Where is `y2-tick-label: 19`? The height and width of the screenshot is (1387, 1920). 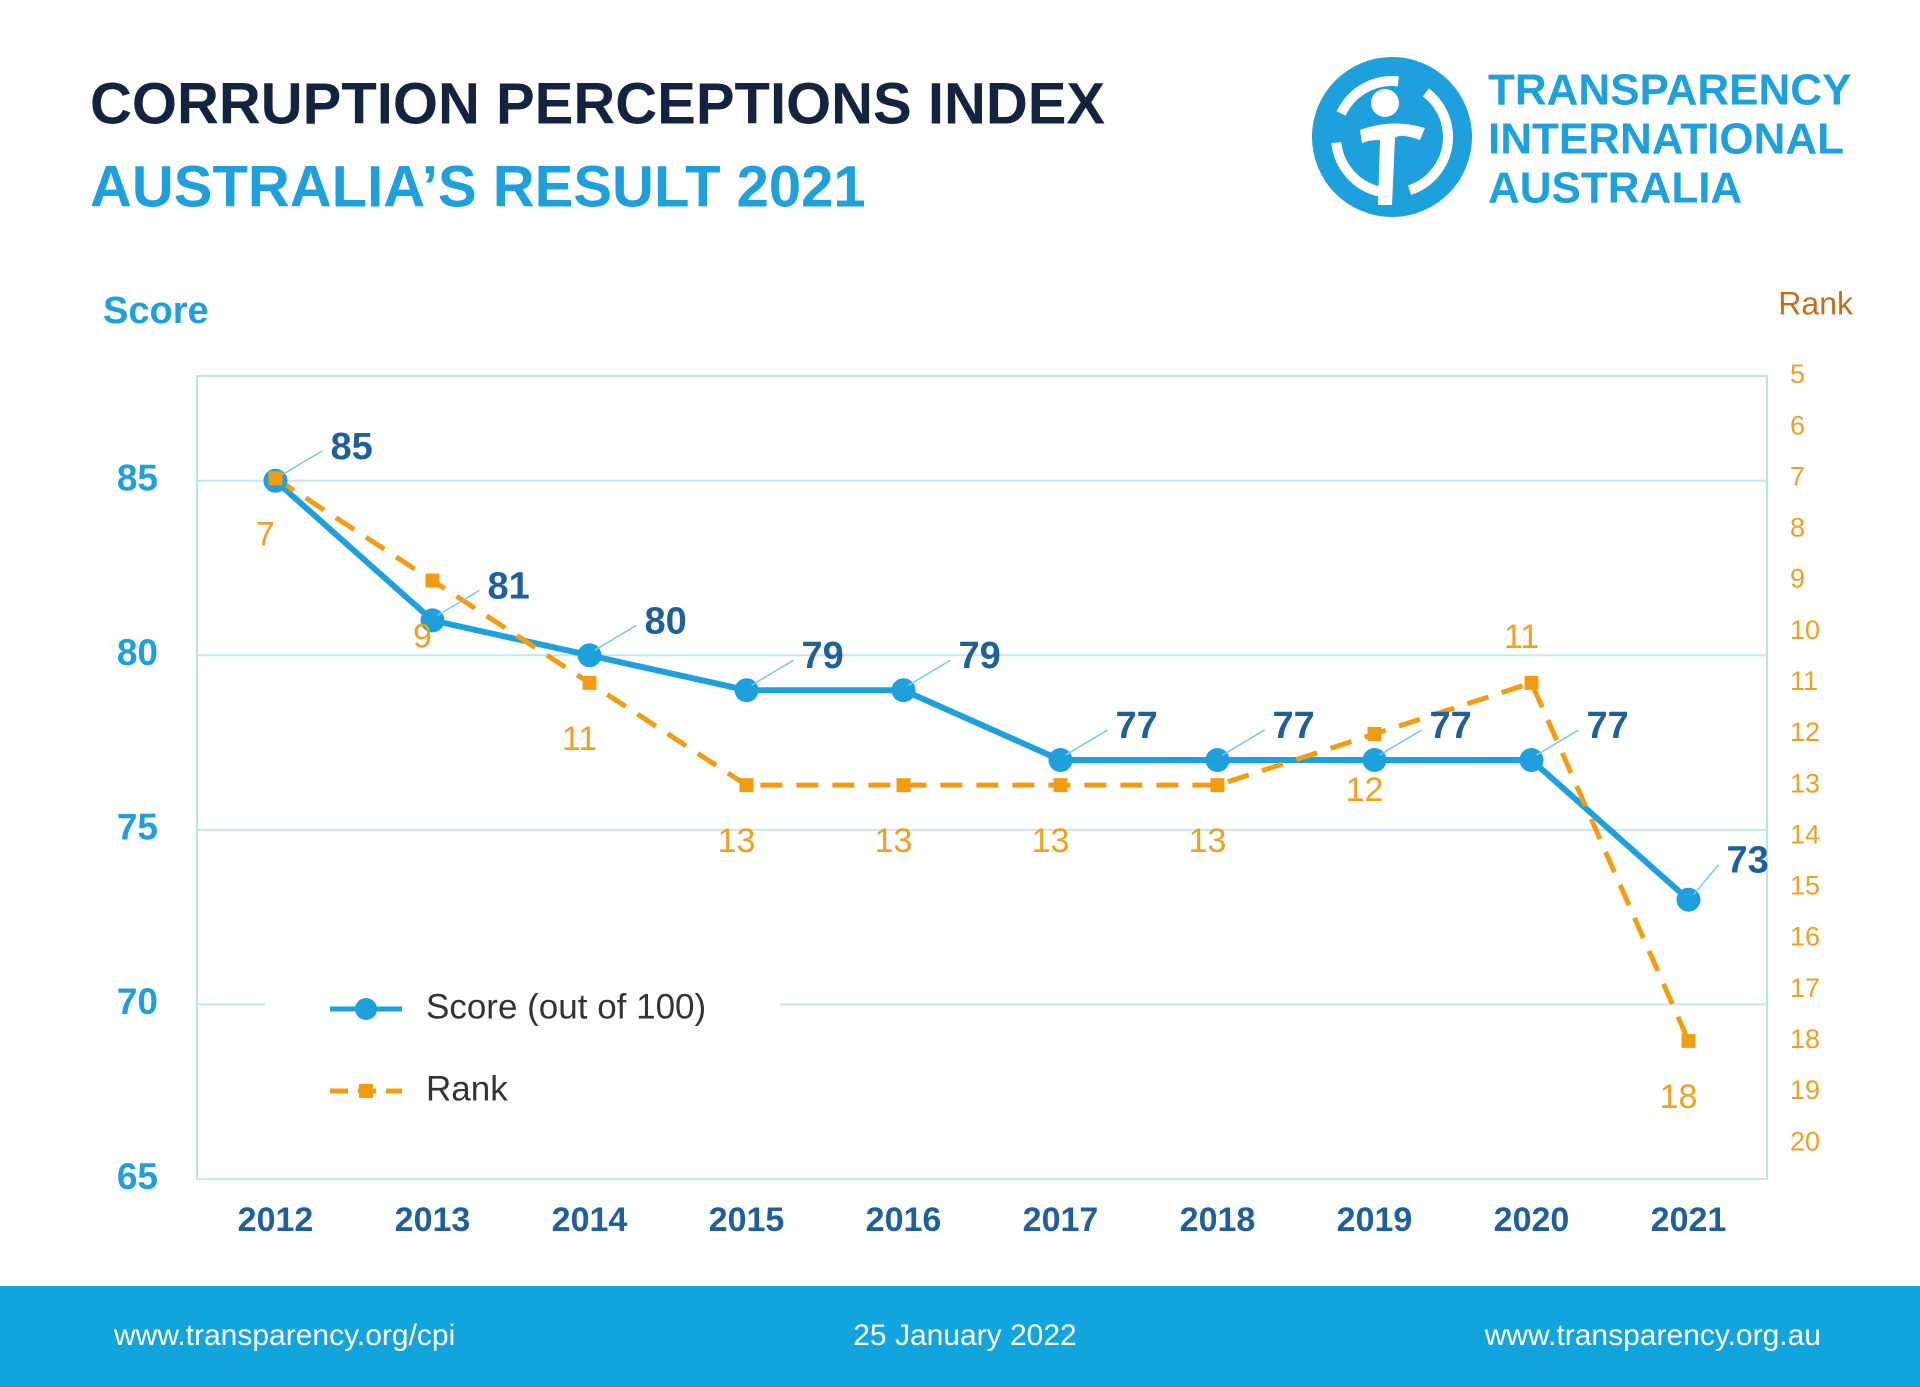
y2-tick-label: 19 is located at coordinates (1805, 1090).